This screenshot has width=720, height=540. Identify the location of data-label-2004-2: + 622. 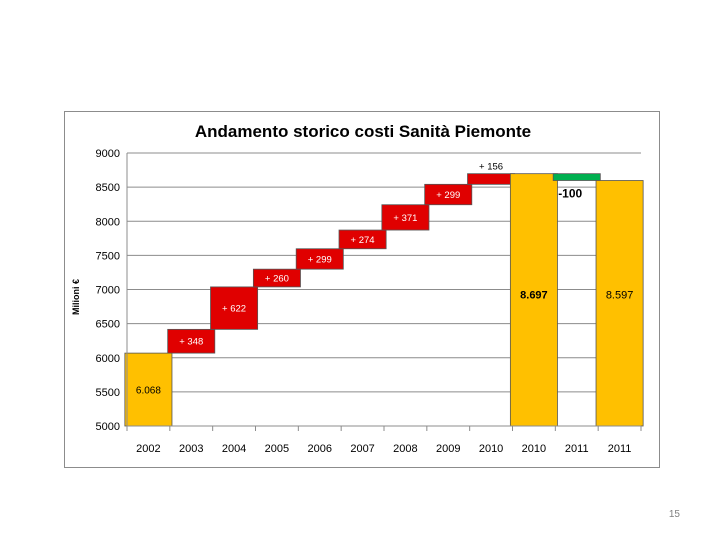
(234, 309).